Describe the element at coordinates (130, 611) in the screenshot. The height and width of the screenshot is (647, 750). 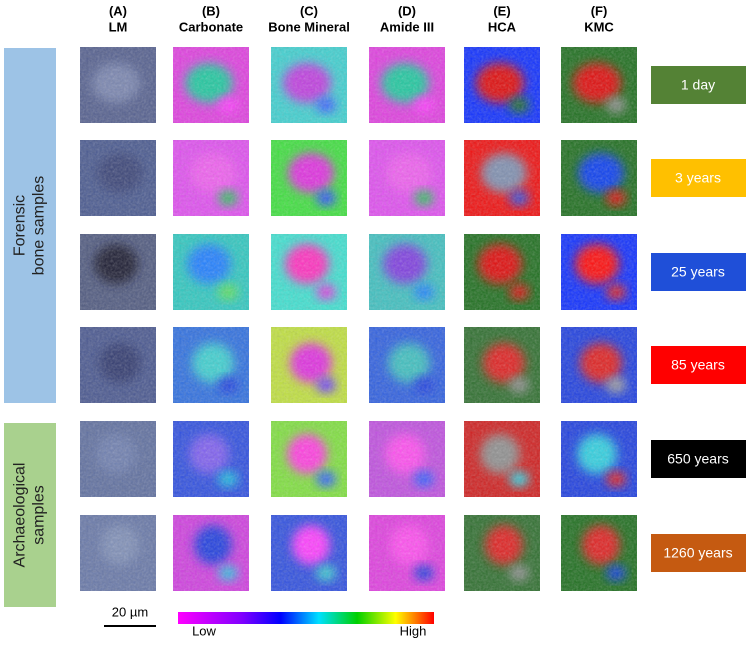
I see `scale-bar-label: 20 µm` at that location.